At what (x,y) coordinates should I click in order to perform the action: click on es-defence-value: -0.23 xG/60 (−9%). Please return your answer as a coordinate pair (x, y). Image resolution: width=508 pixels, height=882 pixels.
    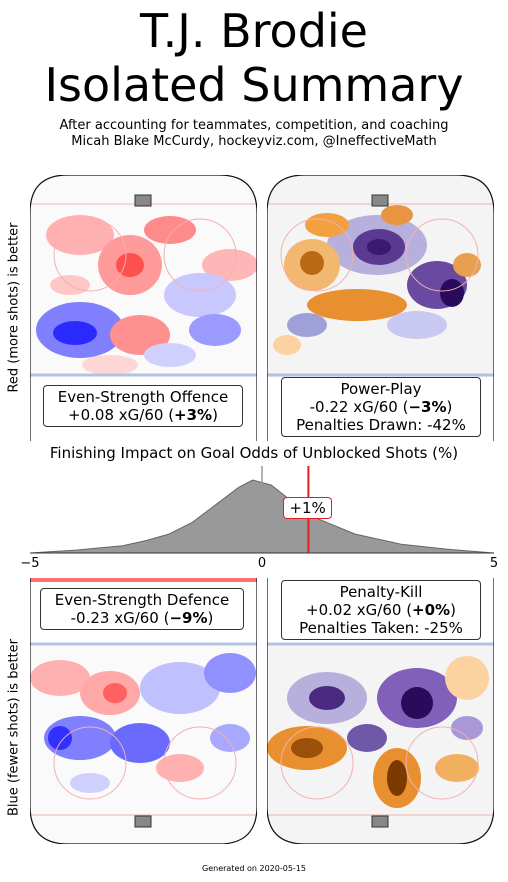
    Looking at the image, I should click on (142, 618).